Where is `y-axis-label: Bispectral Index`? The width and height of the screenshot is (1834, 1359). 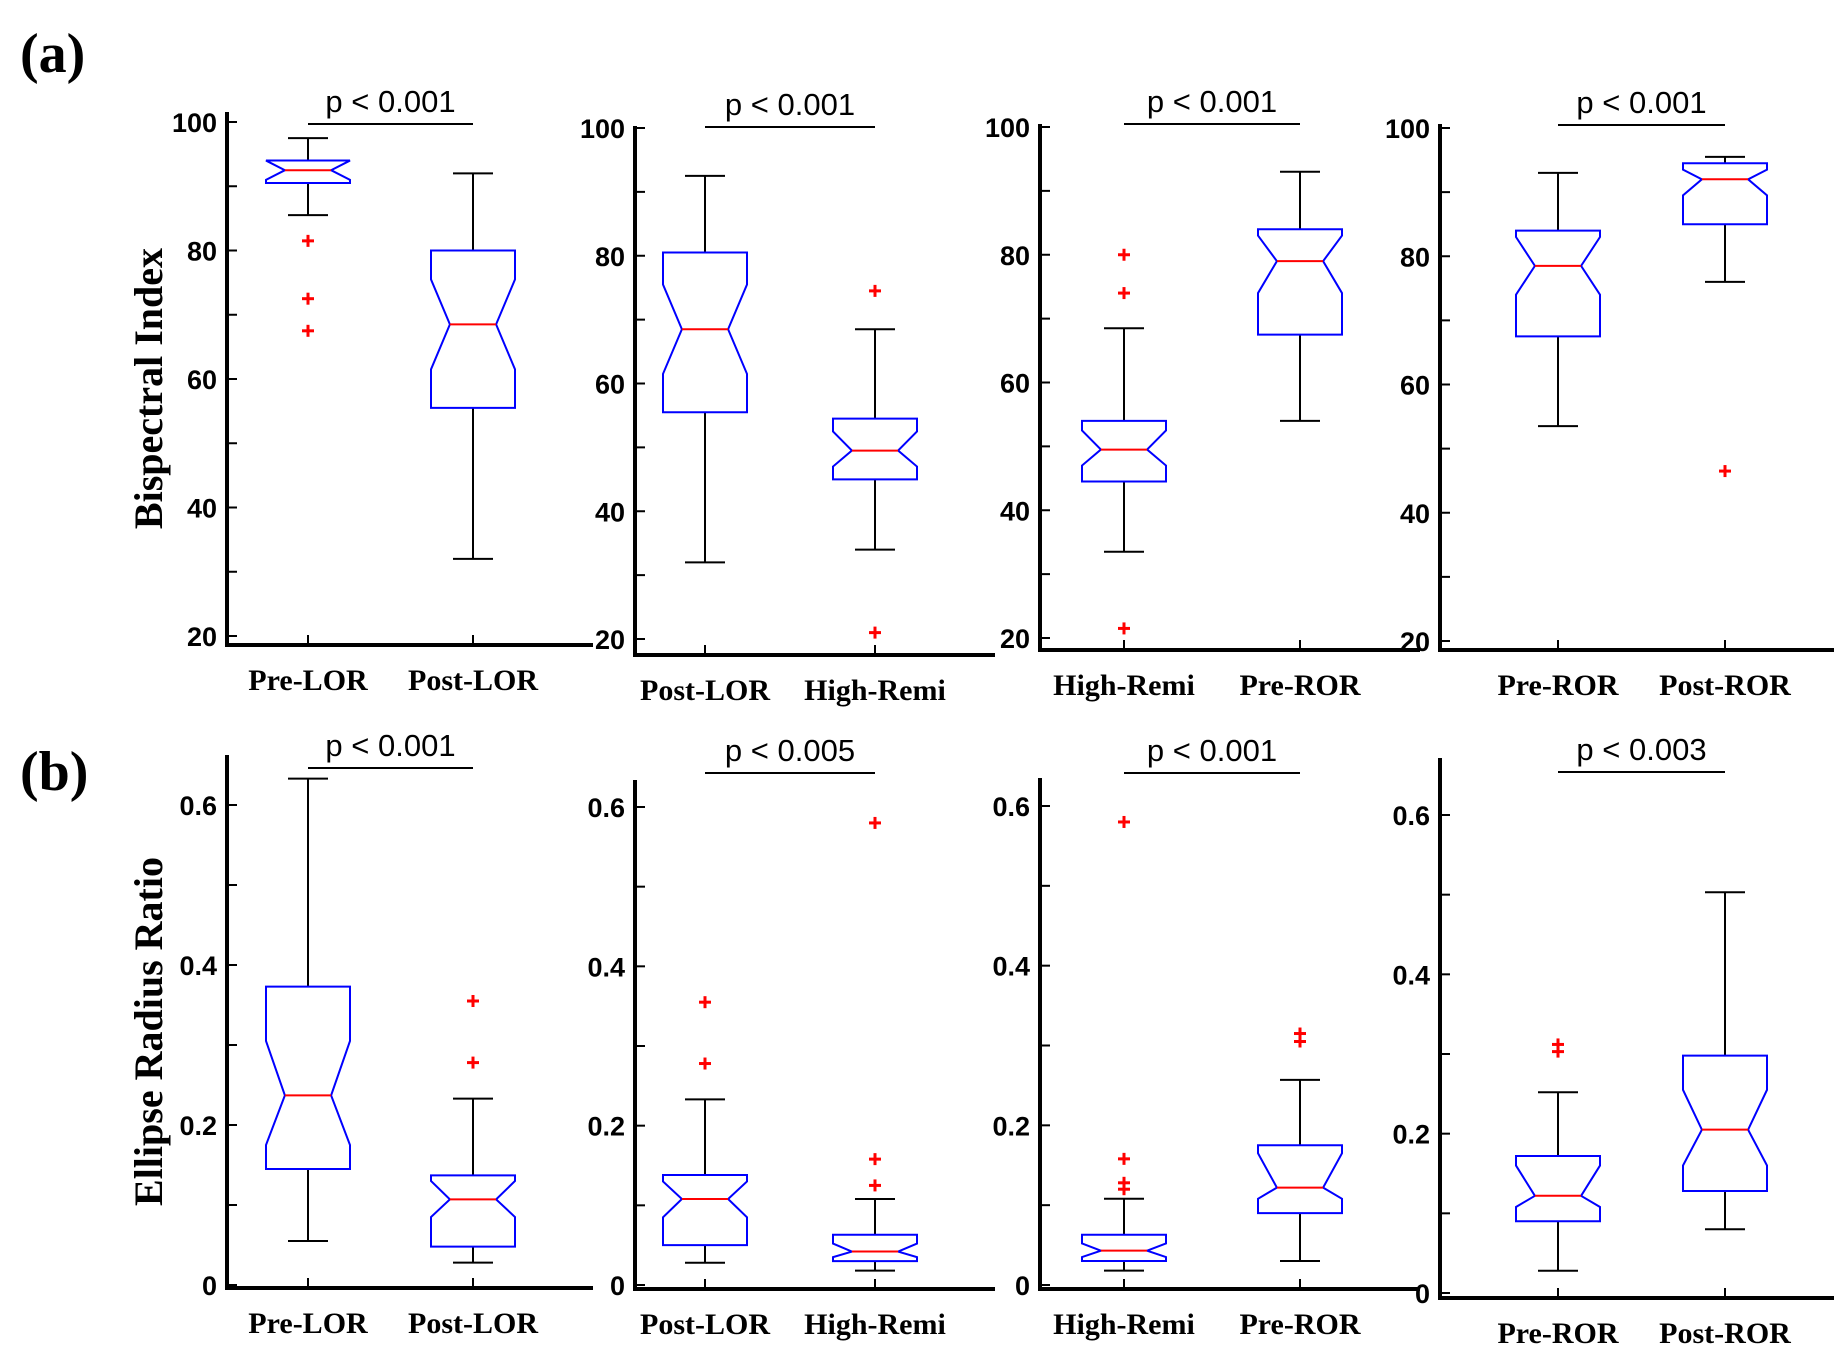
y-axis-label: Bispectral Index is located at coordinates (148, 388).